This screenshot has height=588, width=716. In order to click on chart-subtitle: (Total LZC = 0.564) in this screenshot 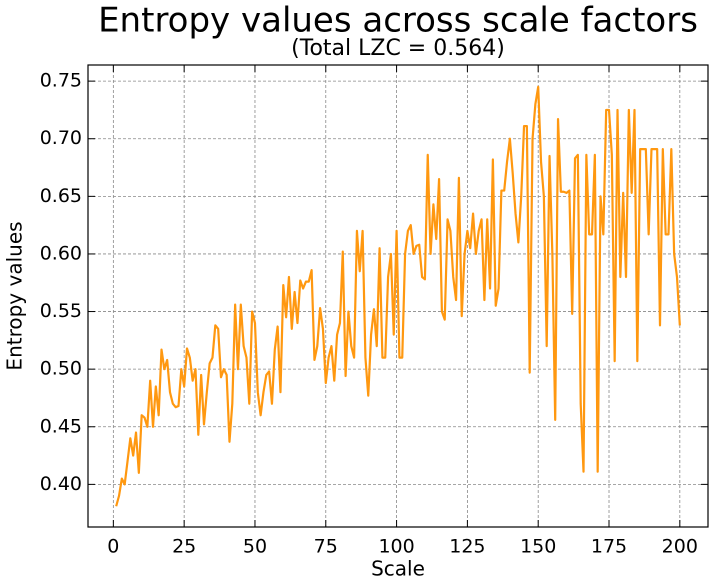, I will do `click(398, 48)`.